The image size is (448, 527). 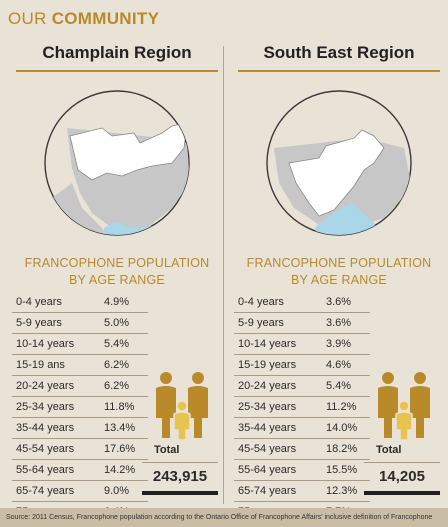 What do you see at coordinates (302, 470) in the screenshot?
I see `table-row: 55-64 years 15.5%` at bounding box center [302, 470].